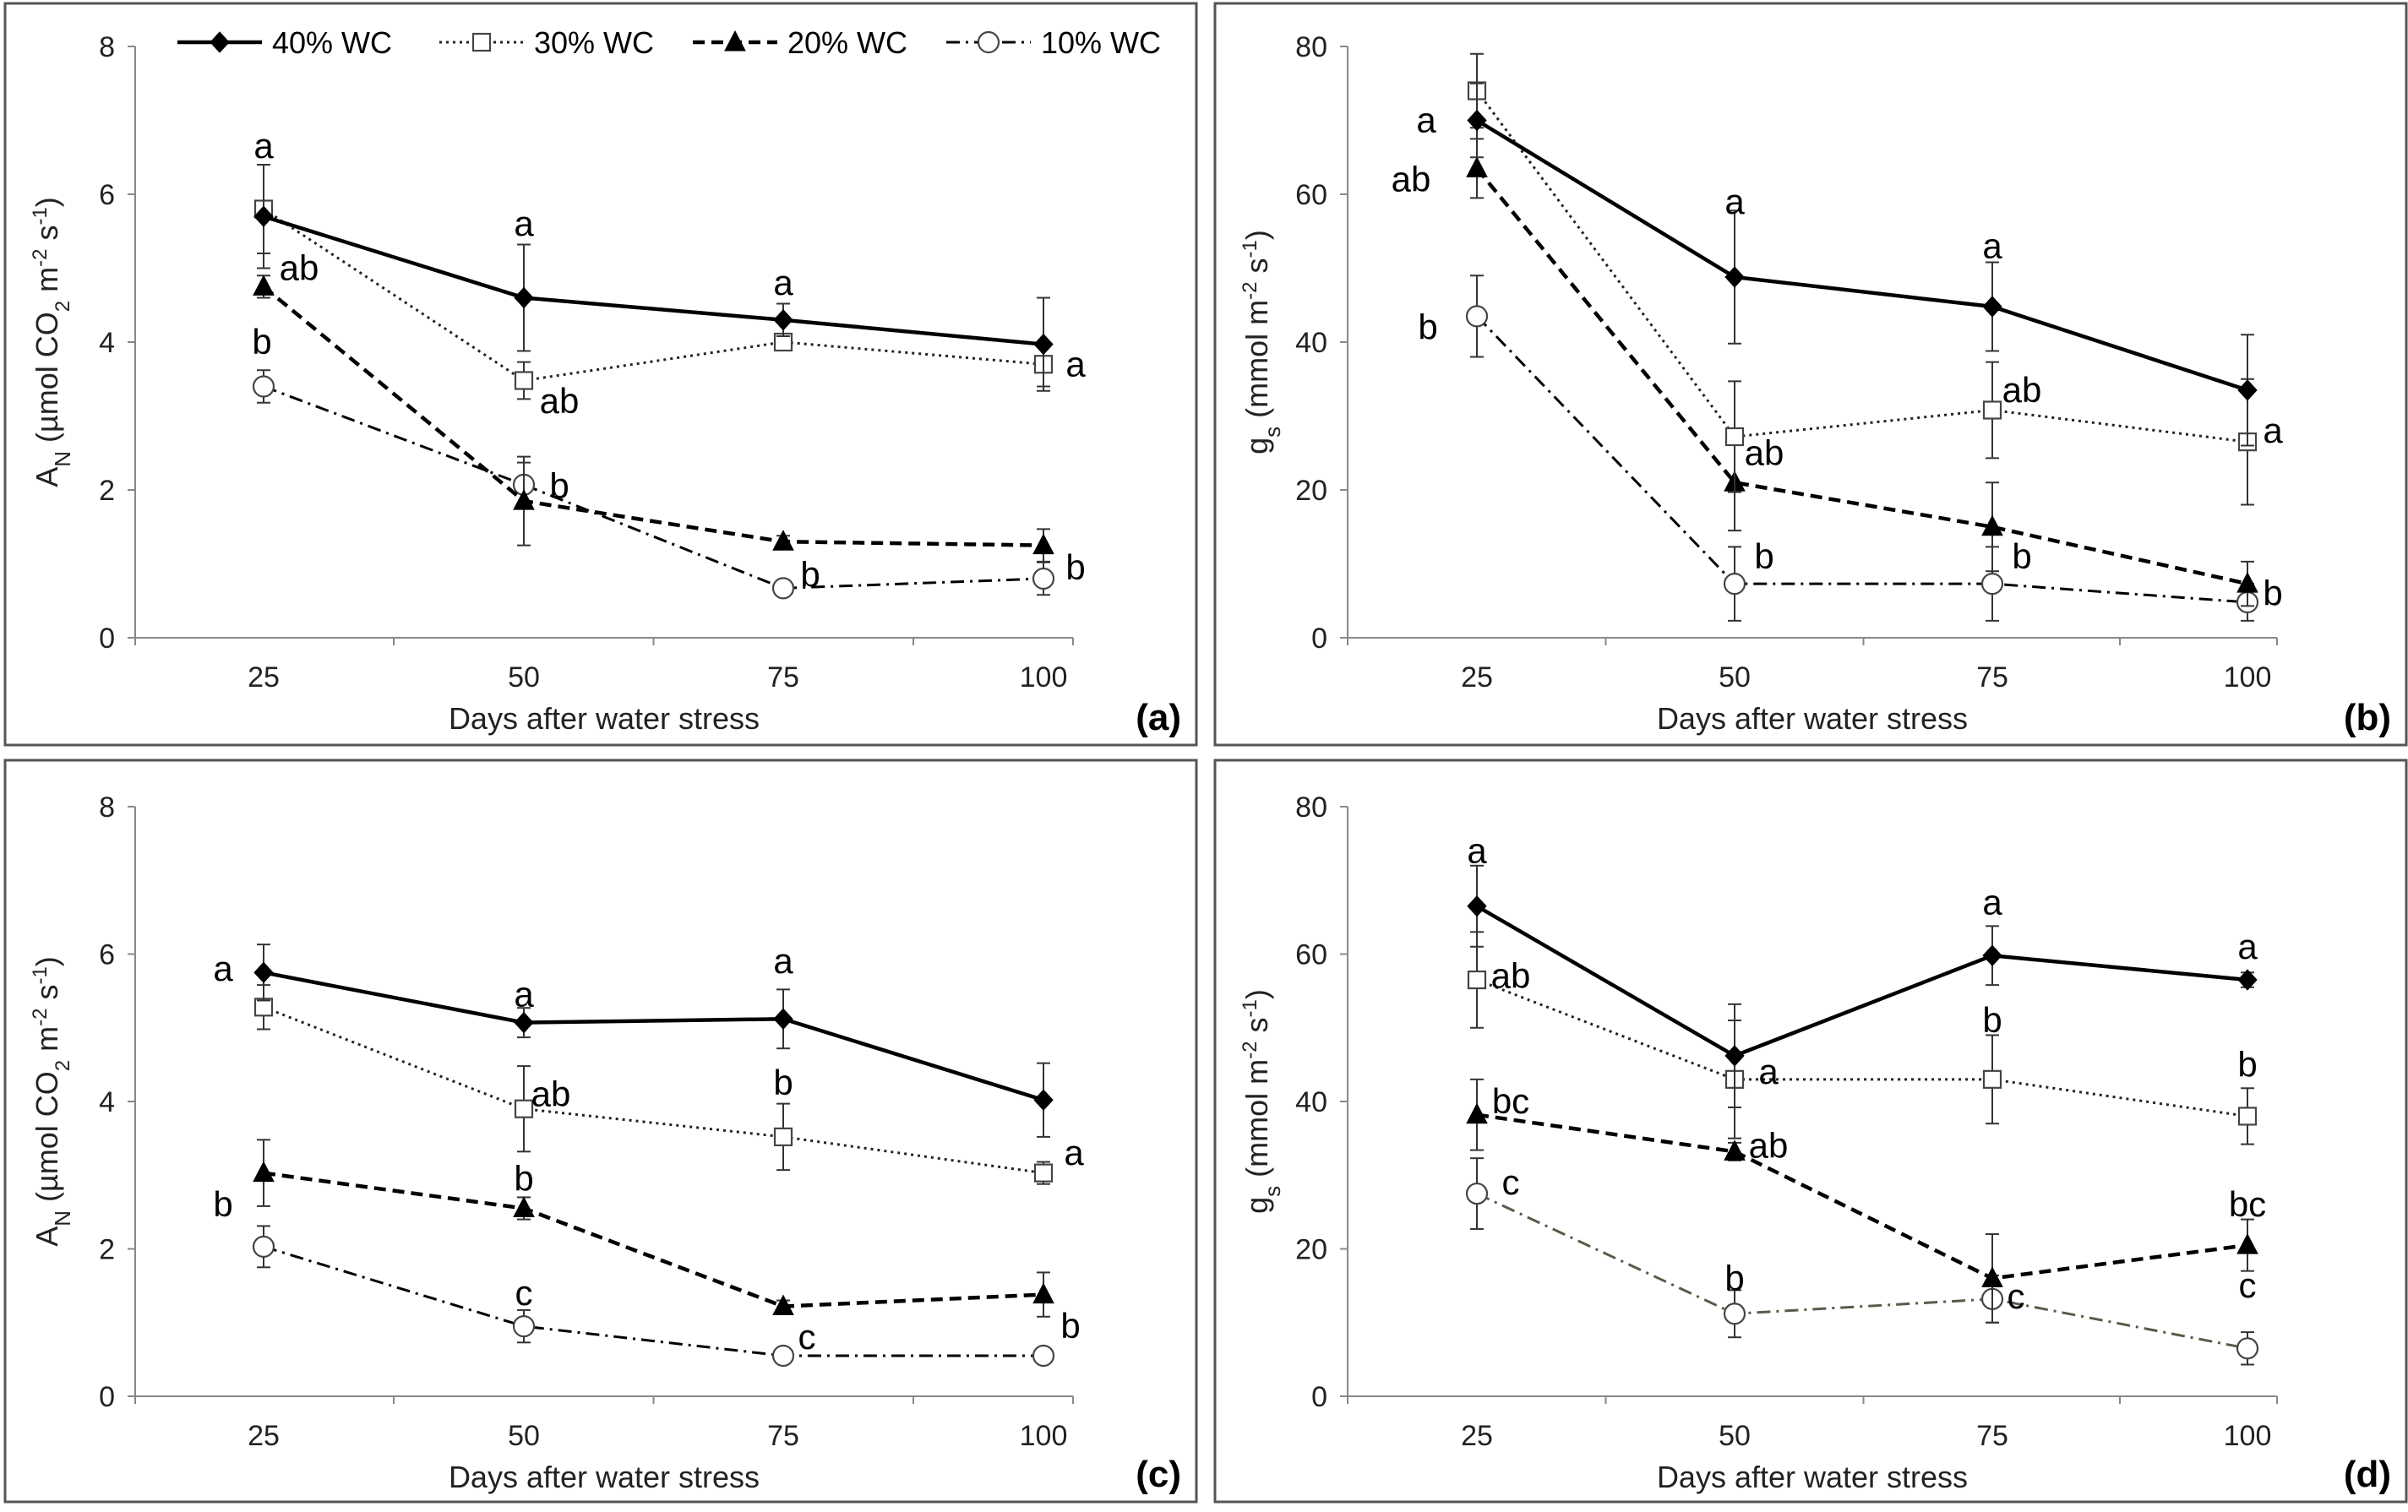 The width and height of the screenshot is (2408, 1512). Describe the element at coordinates (1311, 808) in the screenshot. I see `y-tick-label: 80` at that location.